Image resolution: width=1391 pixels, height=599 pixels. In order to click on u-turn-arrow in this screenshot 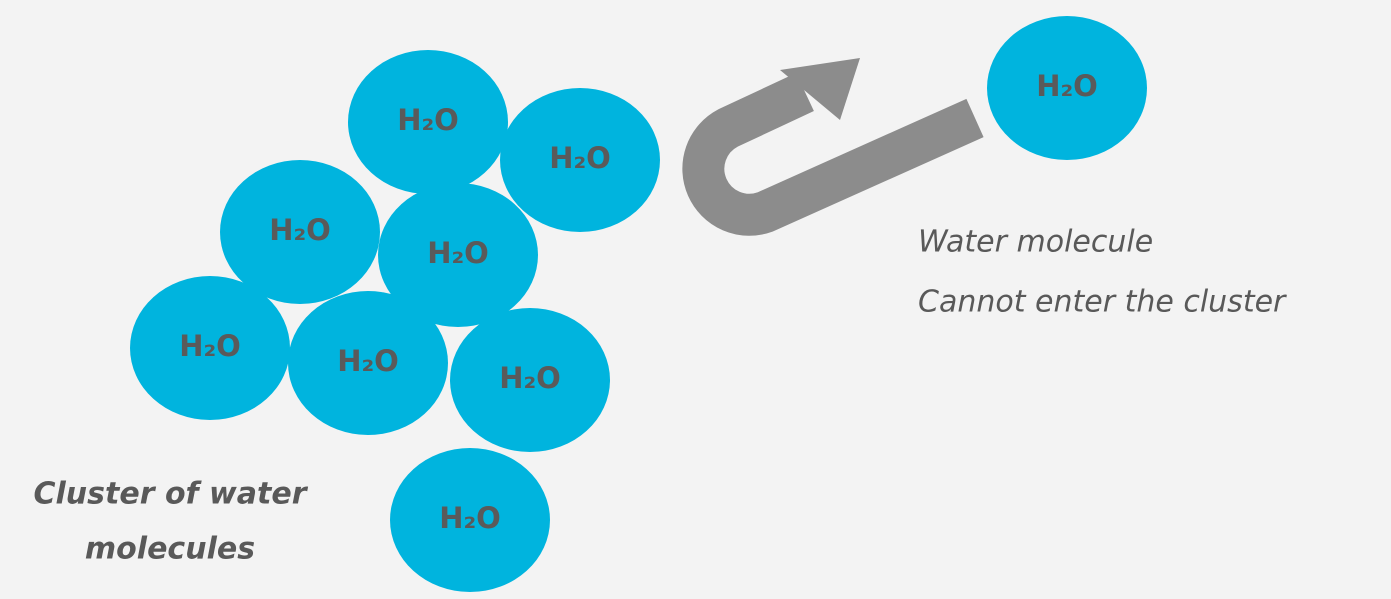, I will do `click(833, 147)`.